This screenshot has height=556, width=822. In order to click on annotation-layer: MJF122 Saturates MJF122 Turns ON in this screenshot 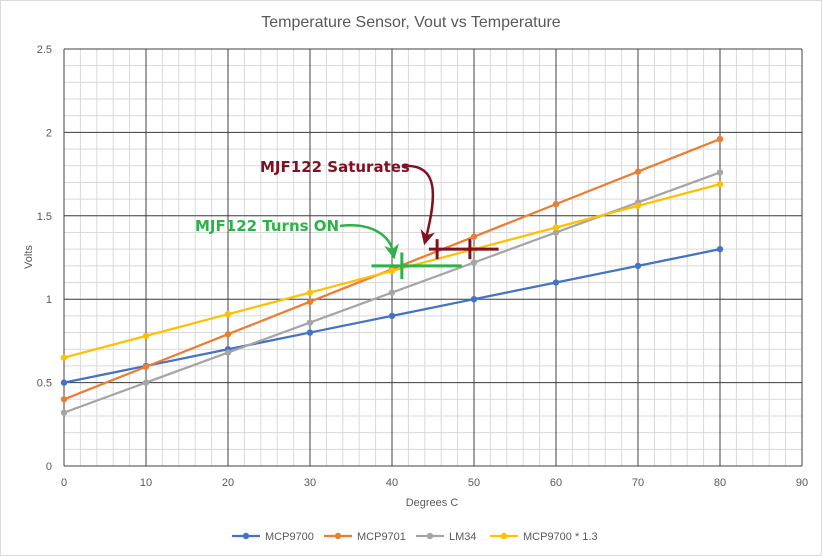, I will do `click(347, 219)`.